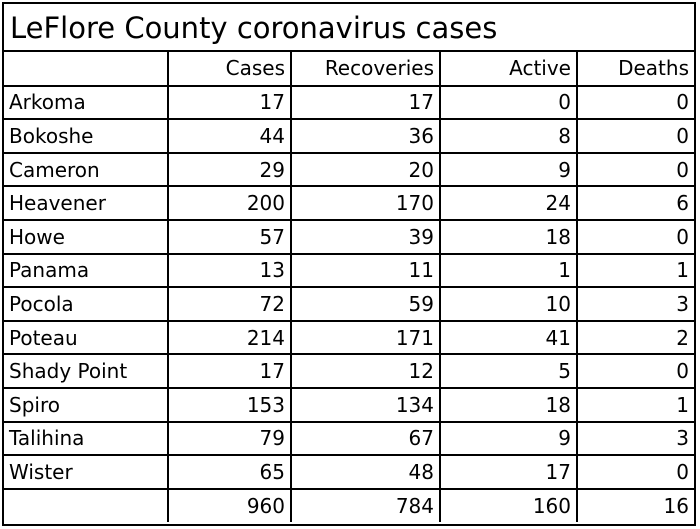 This screenshot has width=700, height=529. I want to click on cell-active: 41, so click(509, 338).